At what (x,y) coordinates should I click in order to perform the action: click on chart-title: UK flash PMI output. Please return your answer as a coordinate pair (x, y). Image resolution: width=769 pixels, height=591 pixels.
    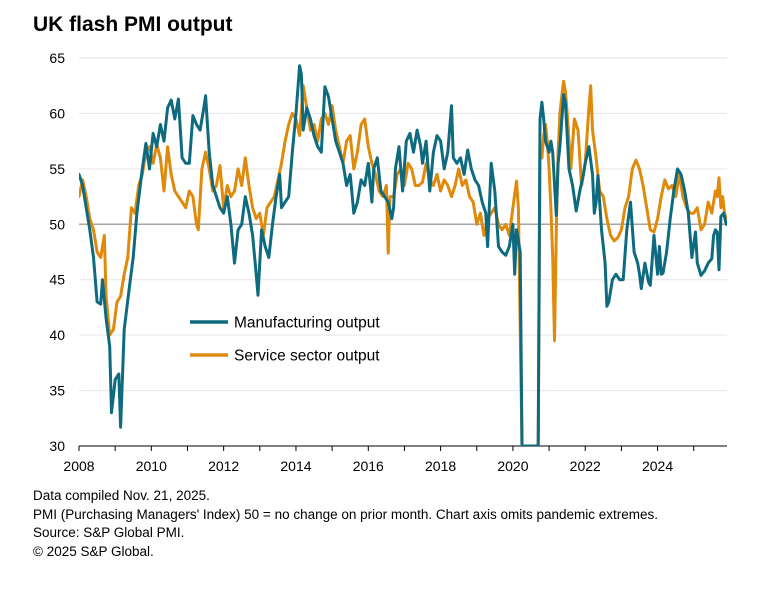
    Looking at the image, I should click on (133, 24).